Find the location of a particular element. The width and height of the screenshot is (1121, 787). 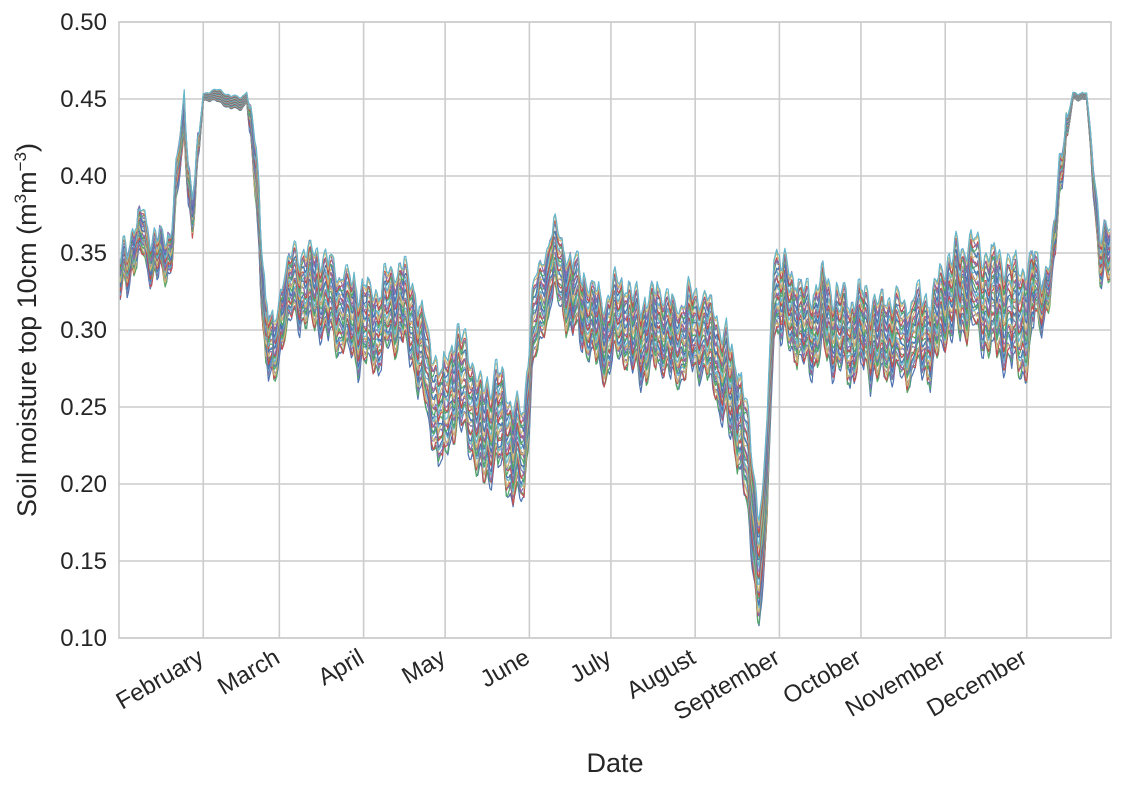

x-tick-label: April is located at coordinates (341, 667).